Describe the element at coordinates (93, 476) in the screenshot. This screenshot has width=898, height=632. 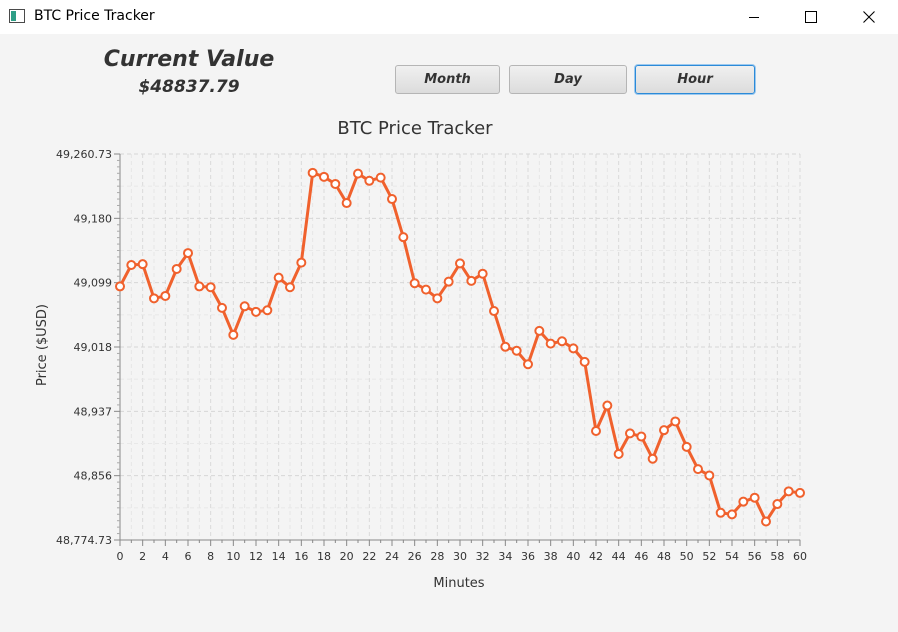
I see `y-tick-label: 48,856` at that location.